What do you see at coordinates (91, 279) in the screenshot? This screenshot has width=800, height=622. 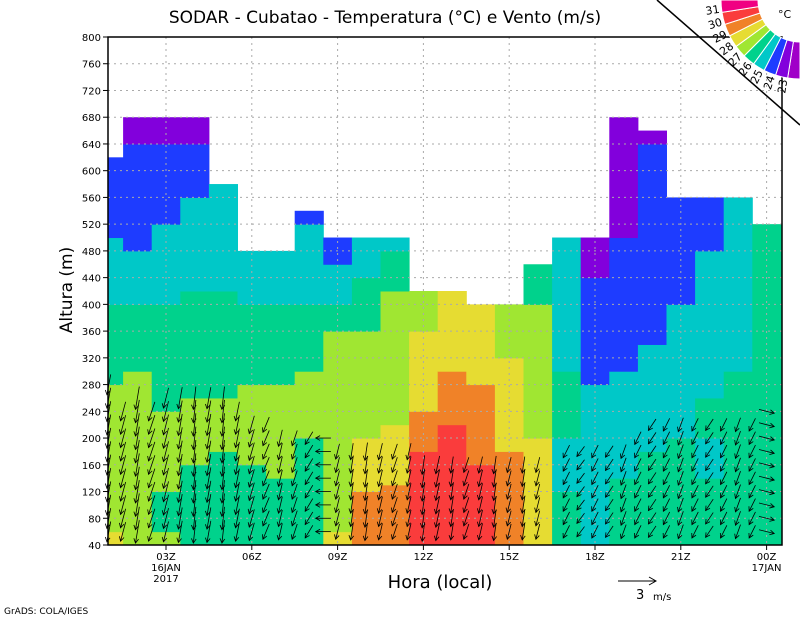 I see `y-tick-label: 440` at bounding box center [91, 279].